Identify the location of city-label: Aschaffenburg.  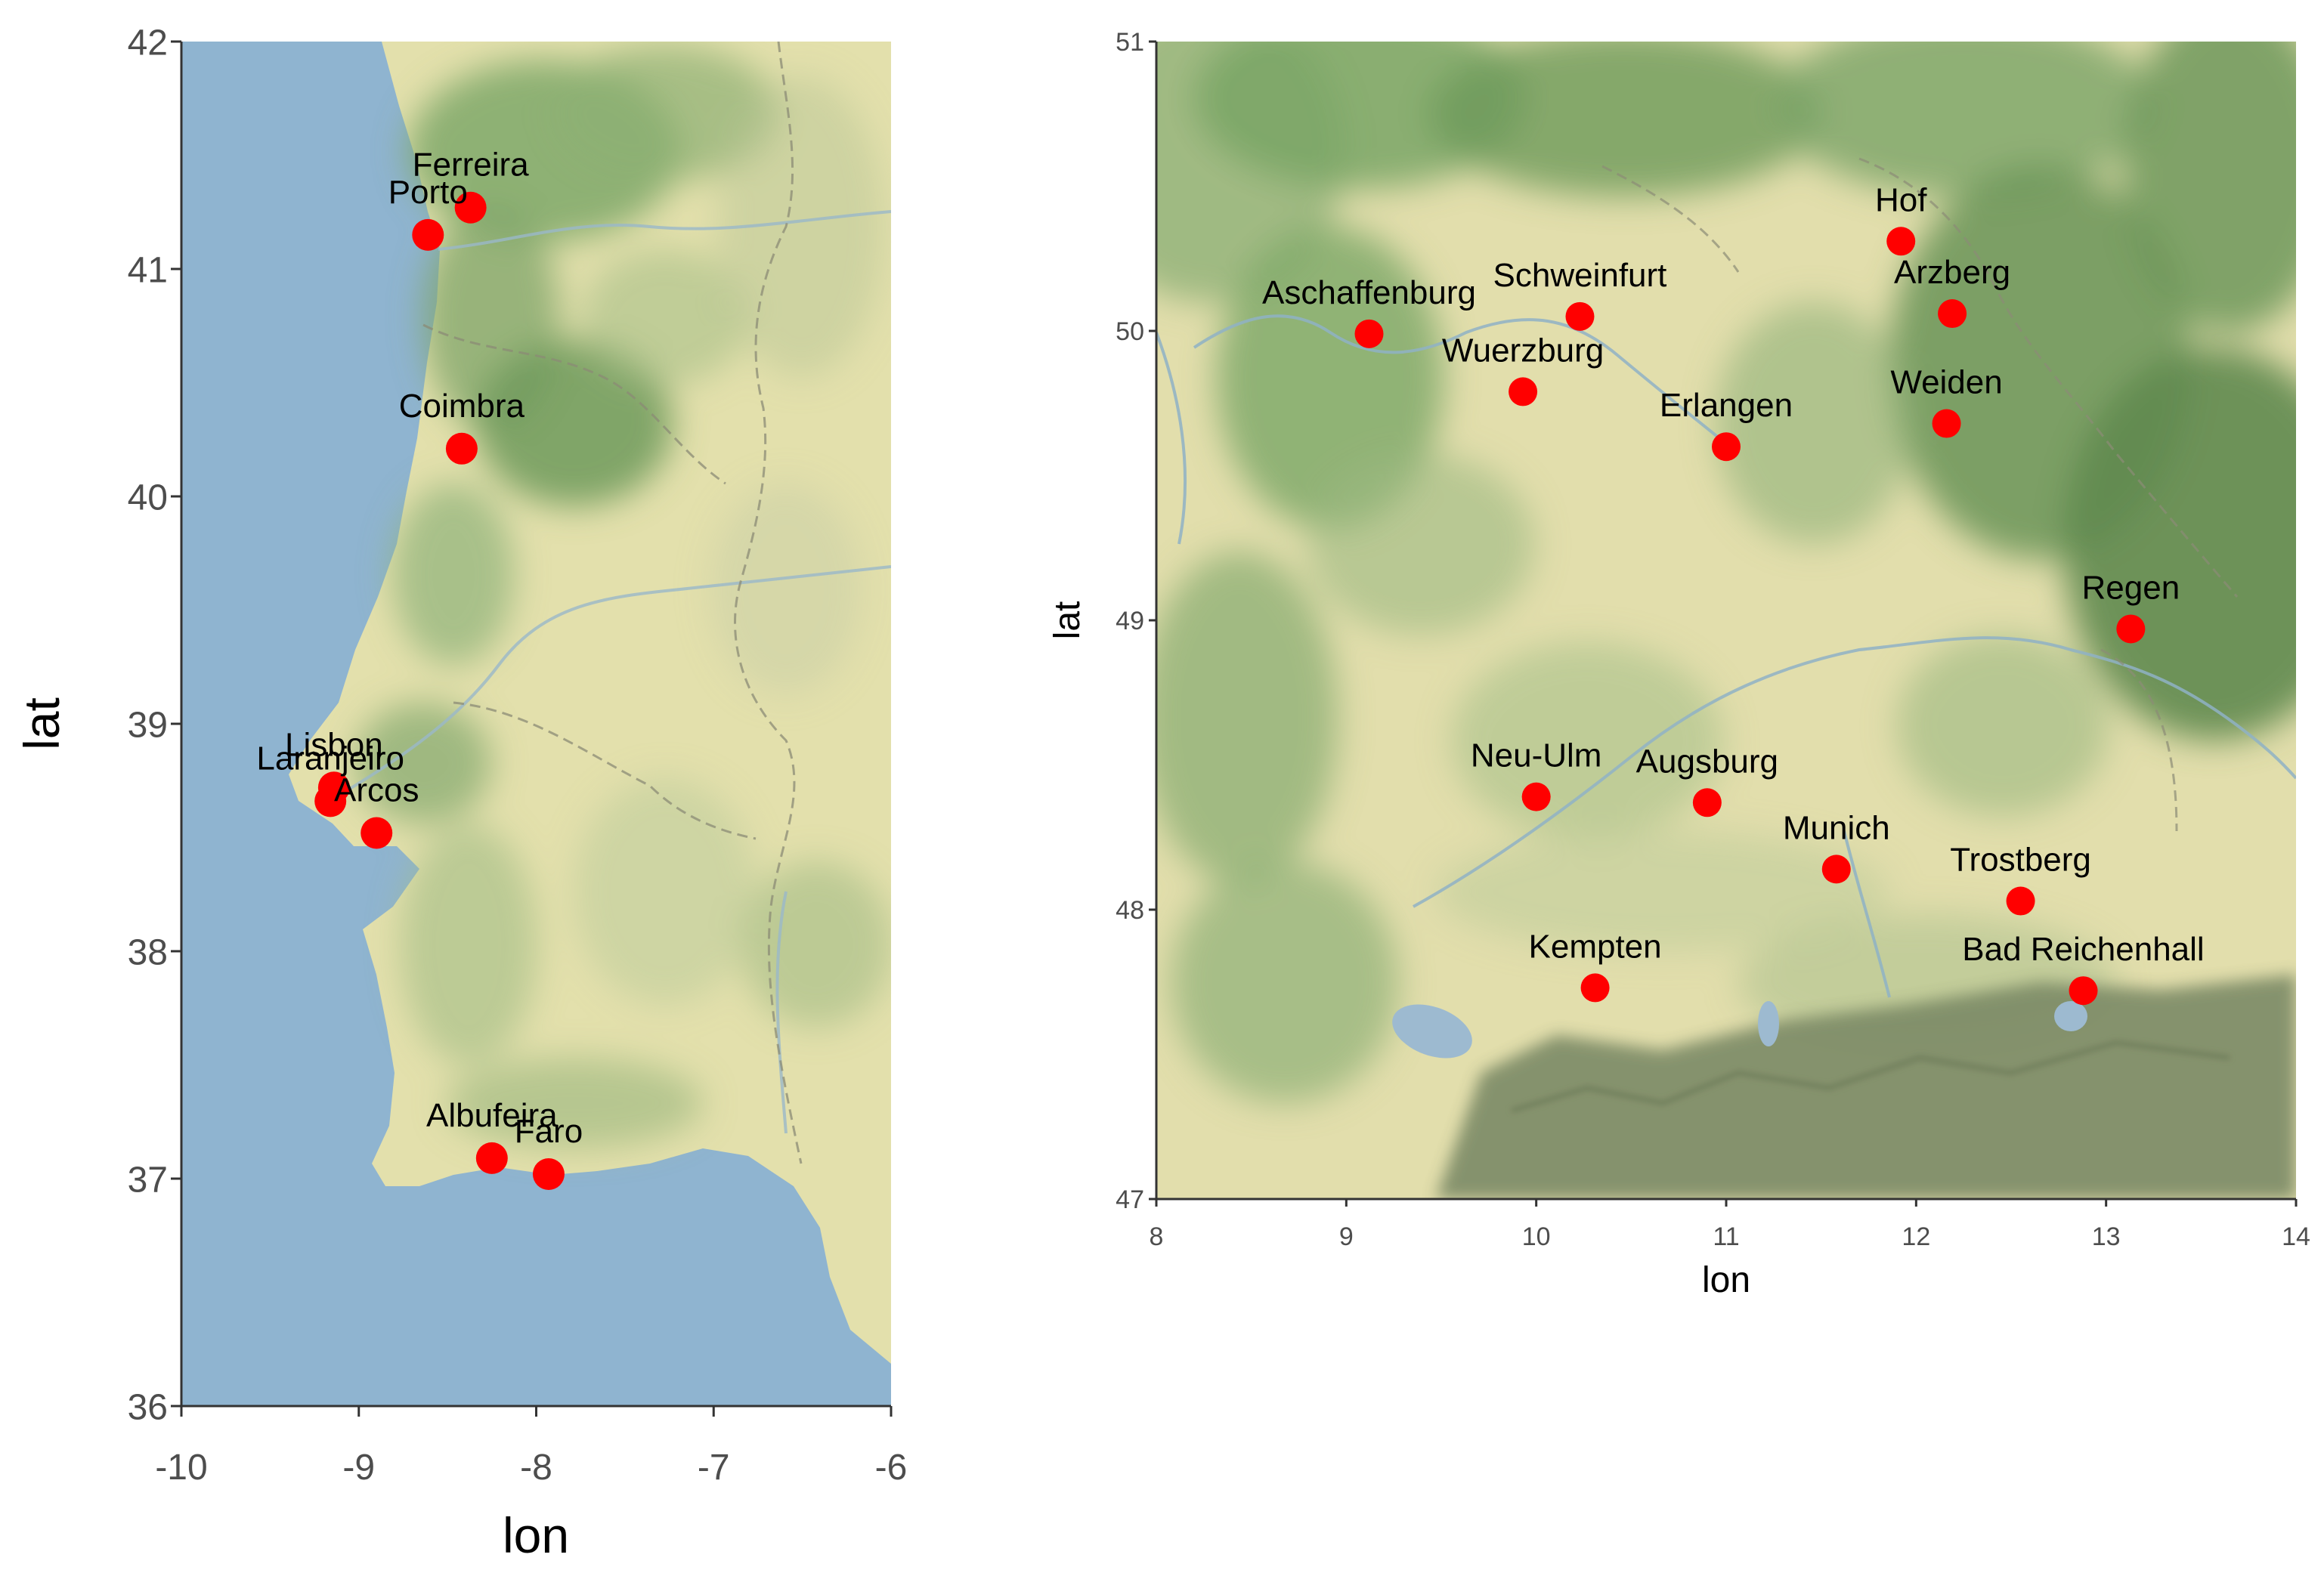
(1369, 292).